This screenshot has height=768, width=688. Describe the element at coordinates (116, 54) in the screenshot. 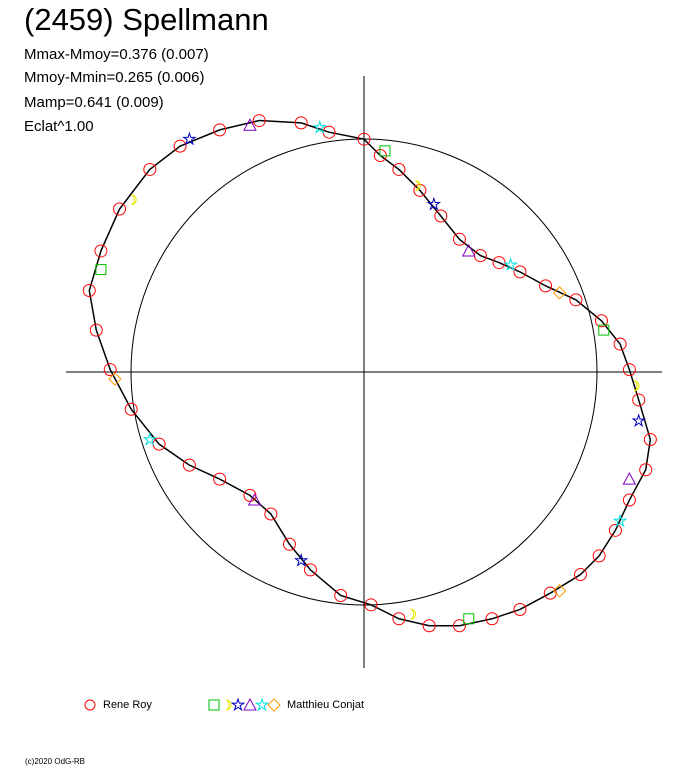

I see `annotation: Mmax-Mmoy=0.376 (0.007)` at that location.